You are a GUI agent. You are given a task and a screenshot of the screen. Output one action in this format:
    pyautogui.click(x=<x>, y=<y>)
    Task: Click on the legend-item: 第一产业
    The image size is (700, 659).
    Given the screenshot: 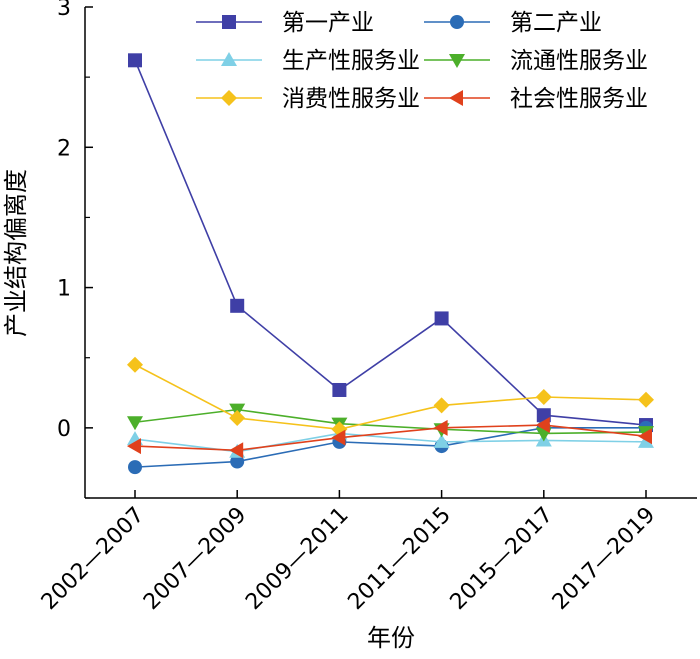 What is the action you would take?
    pyautogui.click(x=285, y=23)
    